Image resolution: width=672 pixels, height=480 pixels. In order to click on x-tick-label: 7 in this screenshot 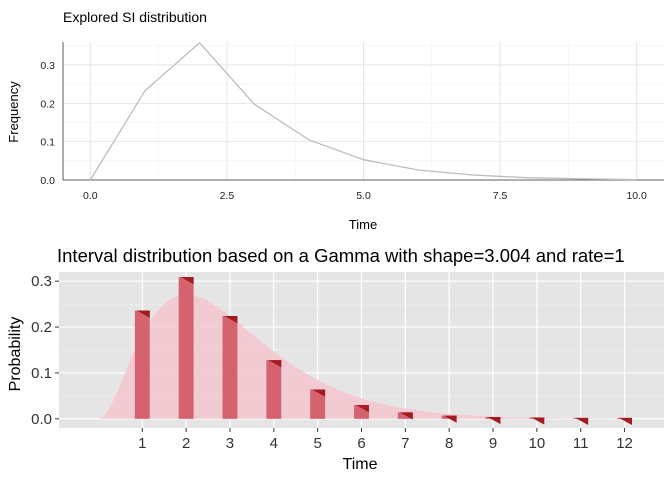, I will do `click(405, 443)`.